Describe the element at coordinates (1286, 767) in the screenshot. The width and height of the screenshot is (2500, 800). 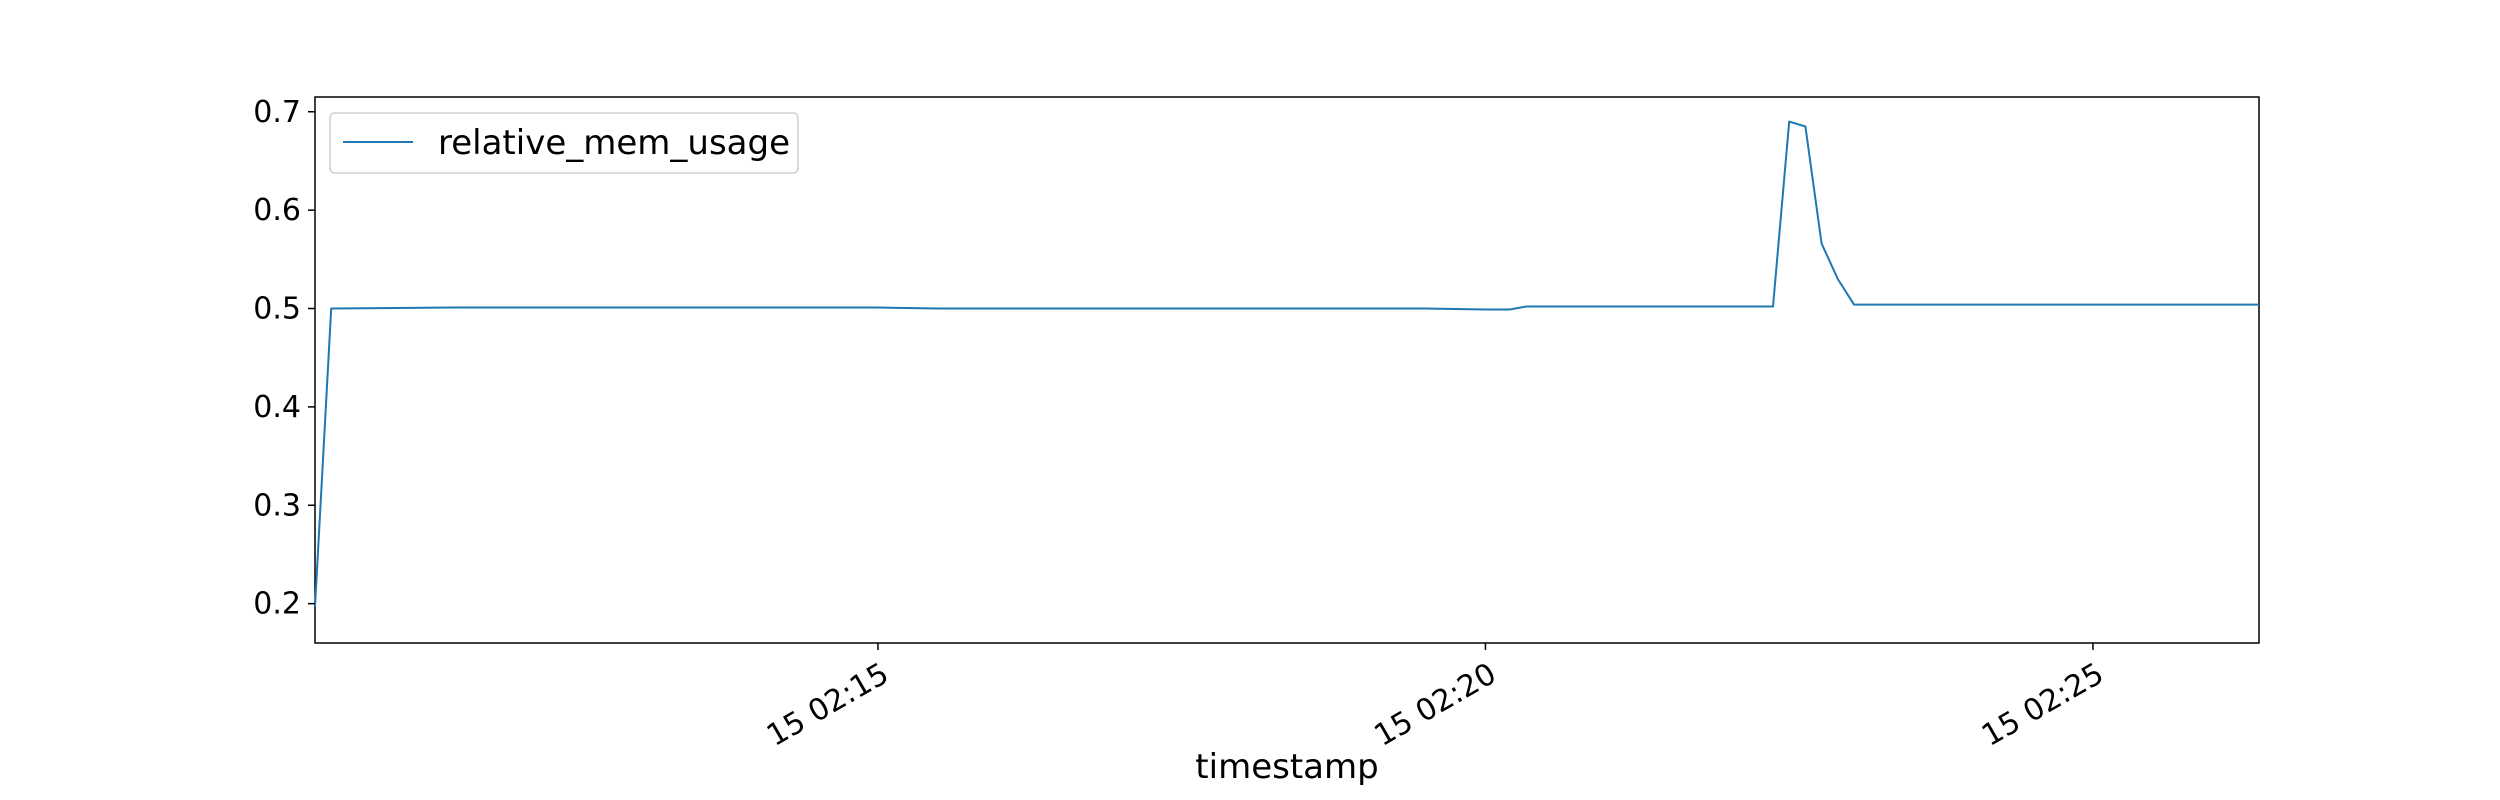
I see `x-axis-title: timestamp` at that location.